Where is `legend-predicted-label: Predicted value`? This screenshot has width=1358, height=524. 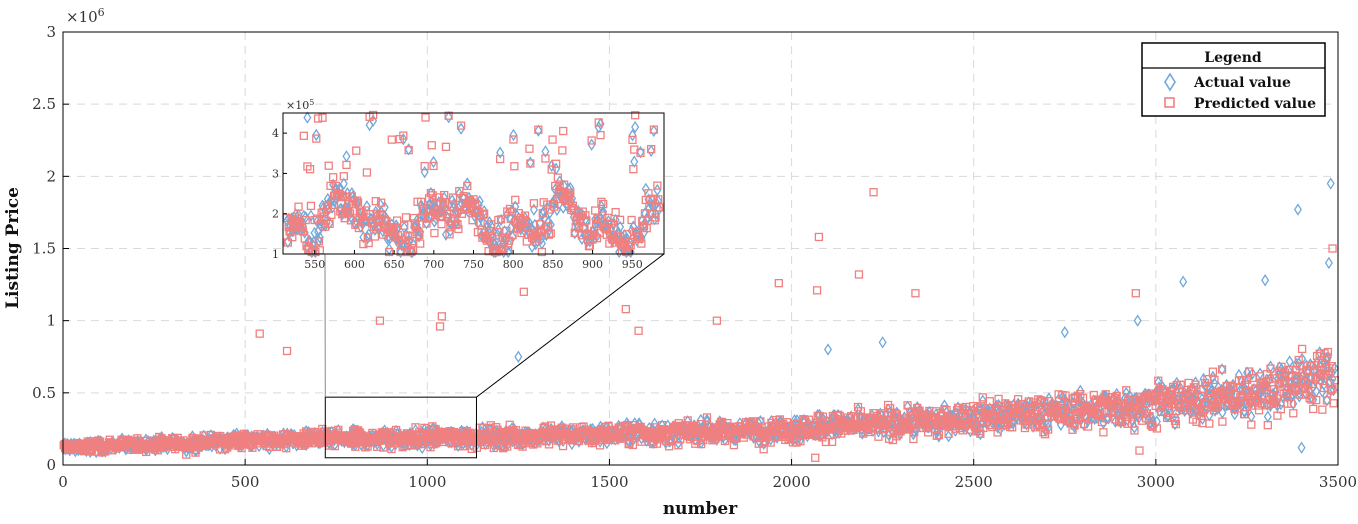
legend-predicted-label: Predicted value is located at coordinates (1255, 104).